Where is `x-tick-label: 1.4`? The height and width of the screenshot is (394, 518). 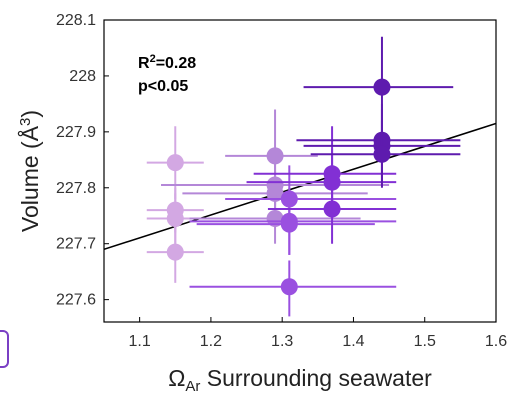
x-tick-label: 1.4 is located at coordinates (353, 341).